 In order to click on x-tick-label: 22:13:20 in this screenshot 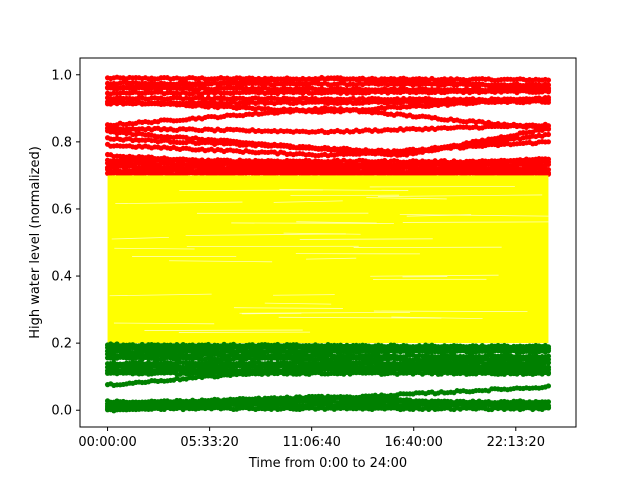, I will do `click(516, 442)`.